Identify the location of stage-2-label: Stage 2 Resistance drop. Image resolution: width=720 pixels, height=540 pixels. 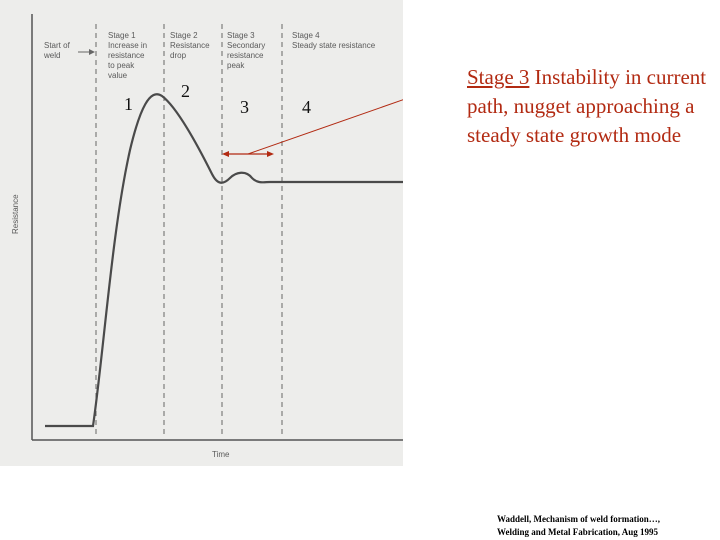
(191, 45).